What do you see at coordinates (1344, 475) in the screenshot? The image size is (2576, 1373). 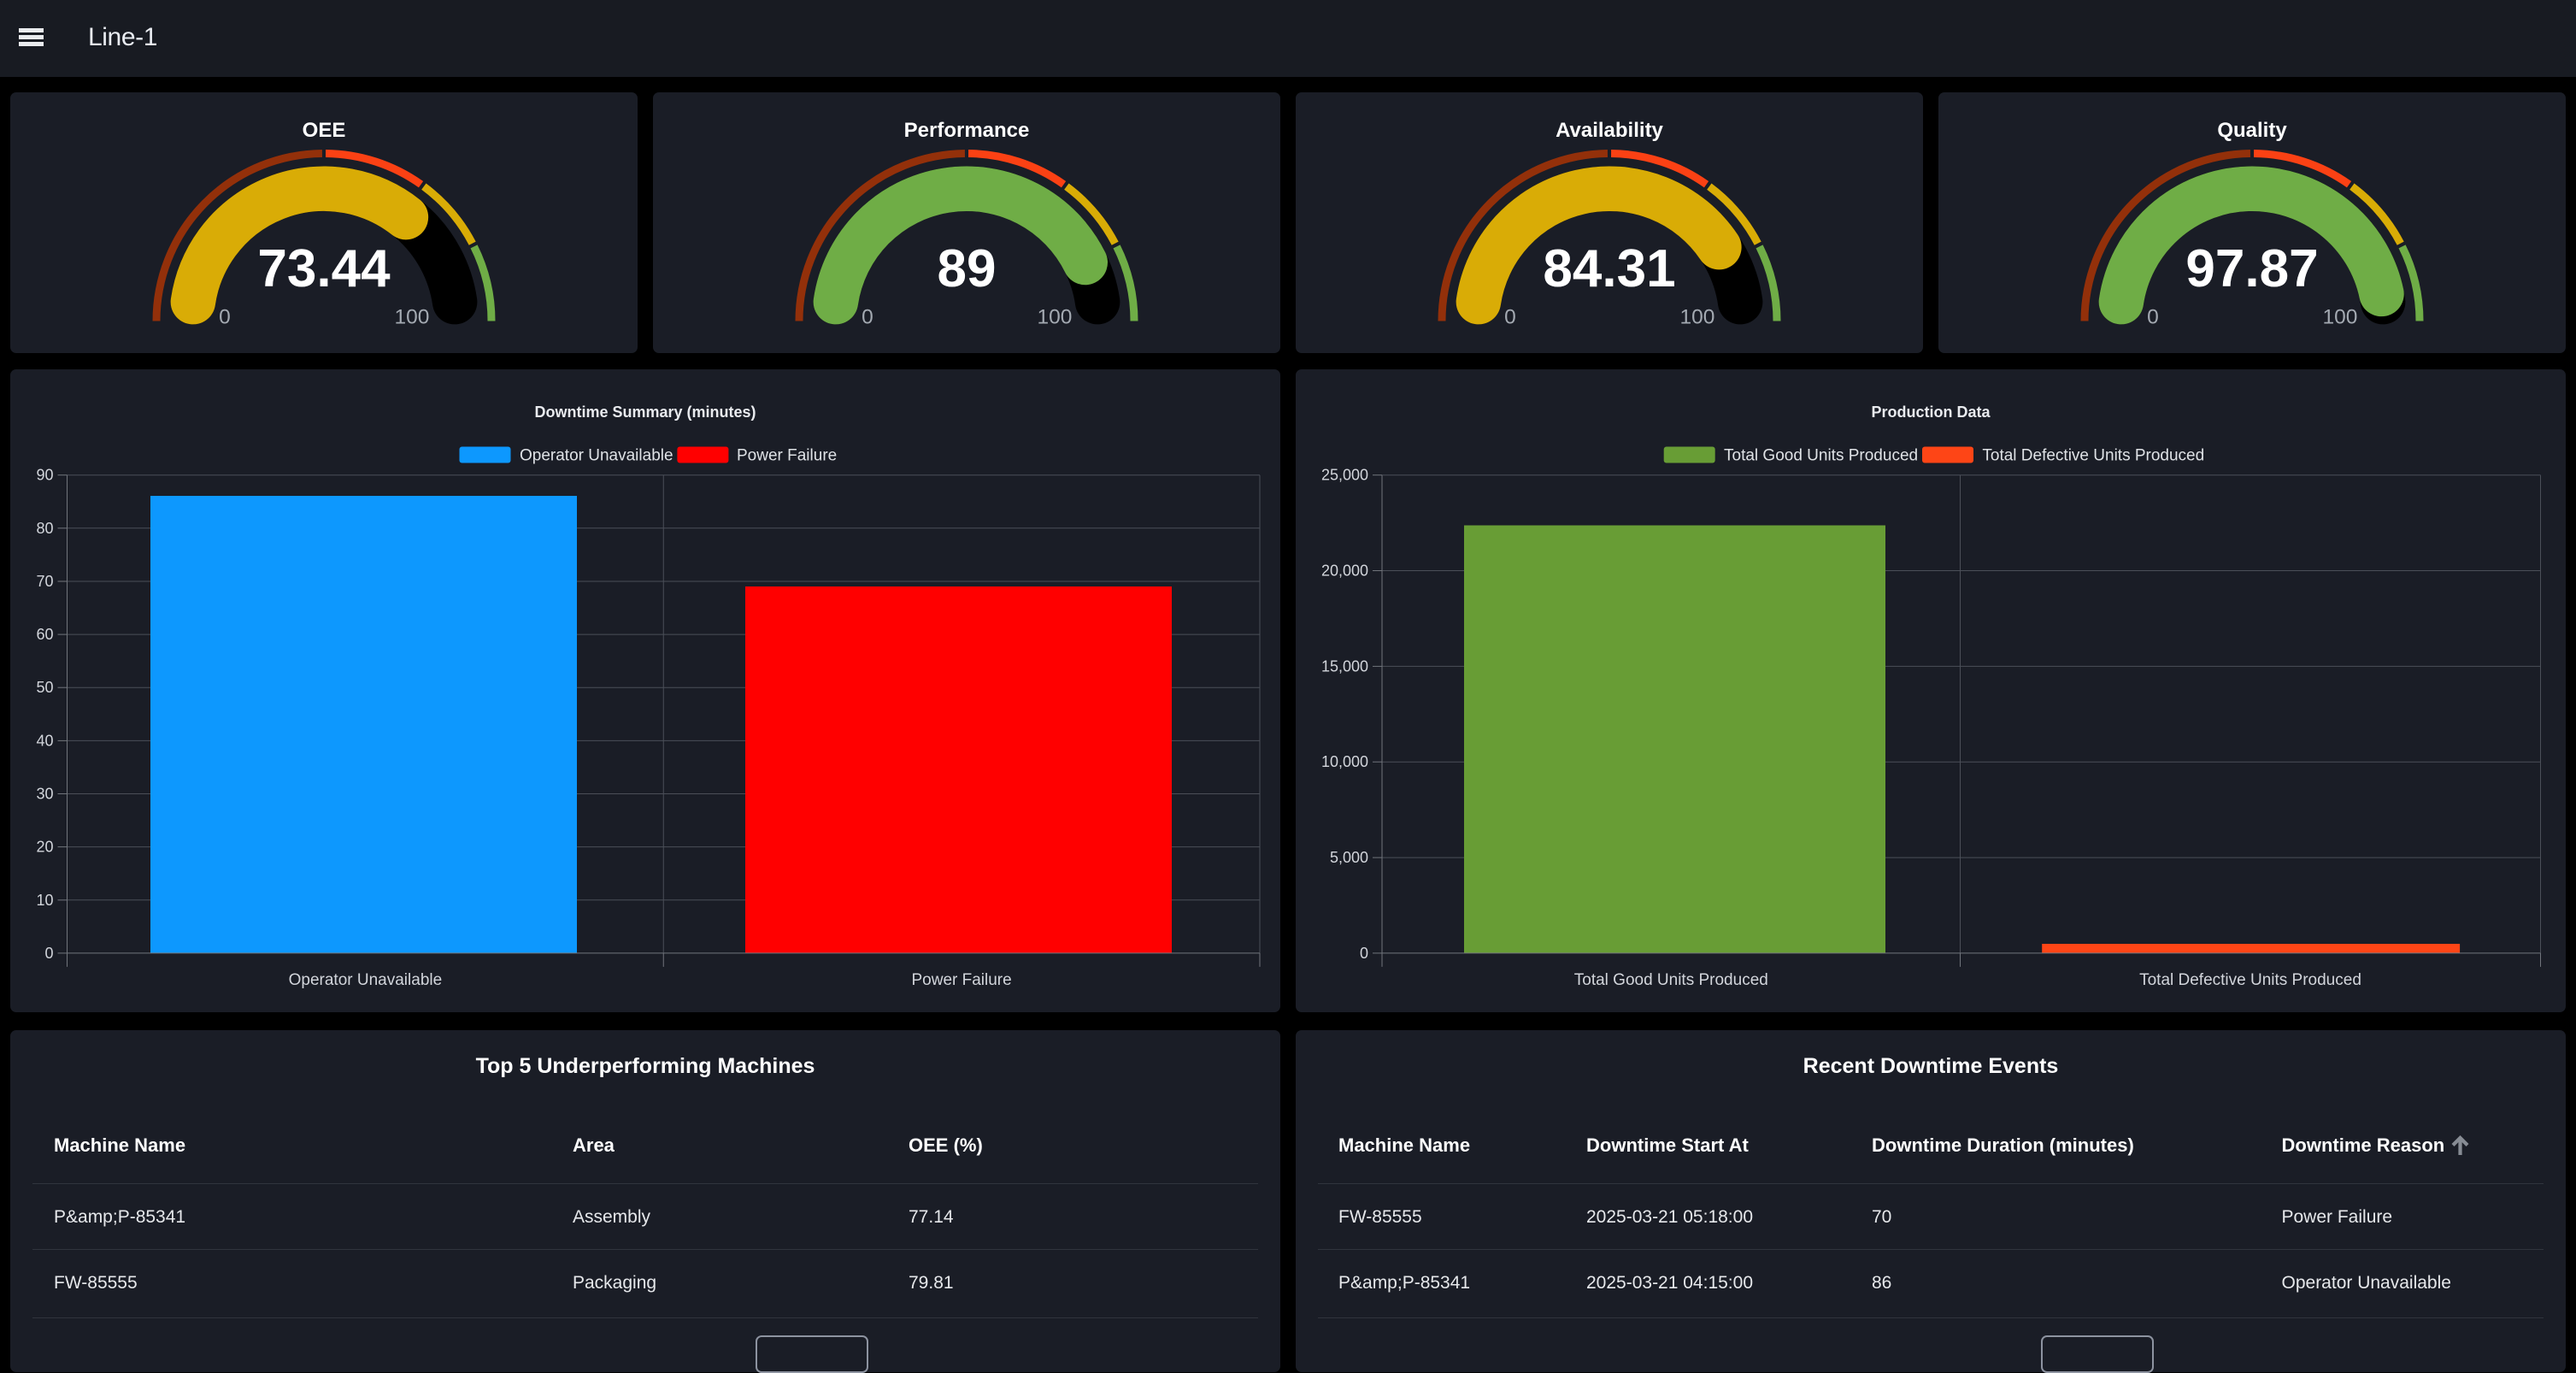 I see `svg-text: 25,000` at bounding box center [1344, 475].